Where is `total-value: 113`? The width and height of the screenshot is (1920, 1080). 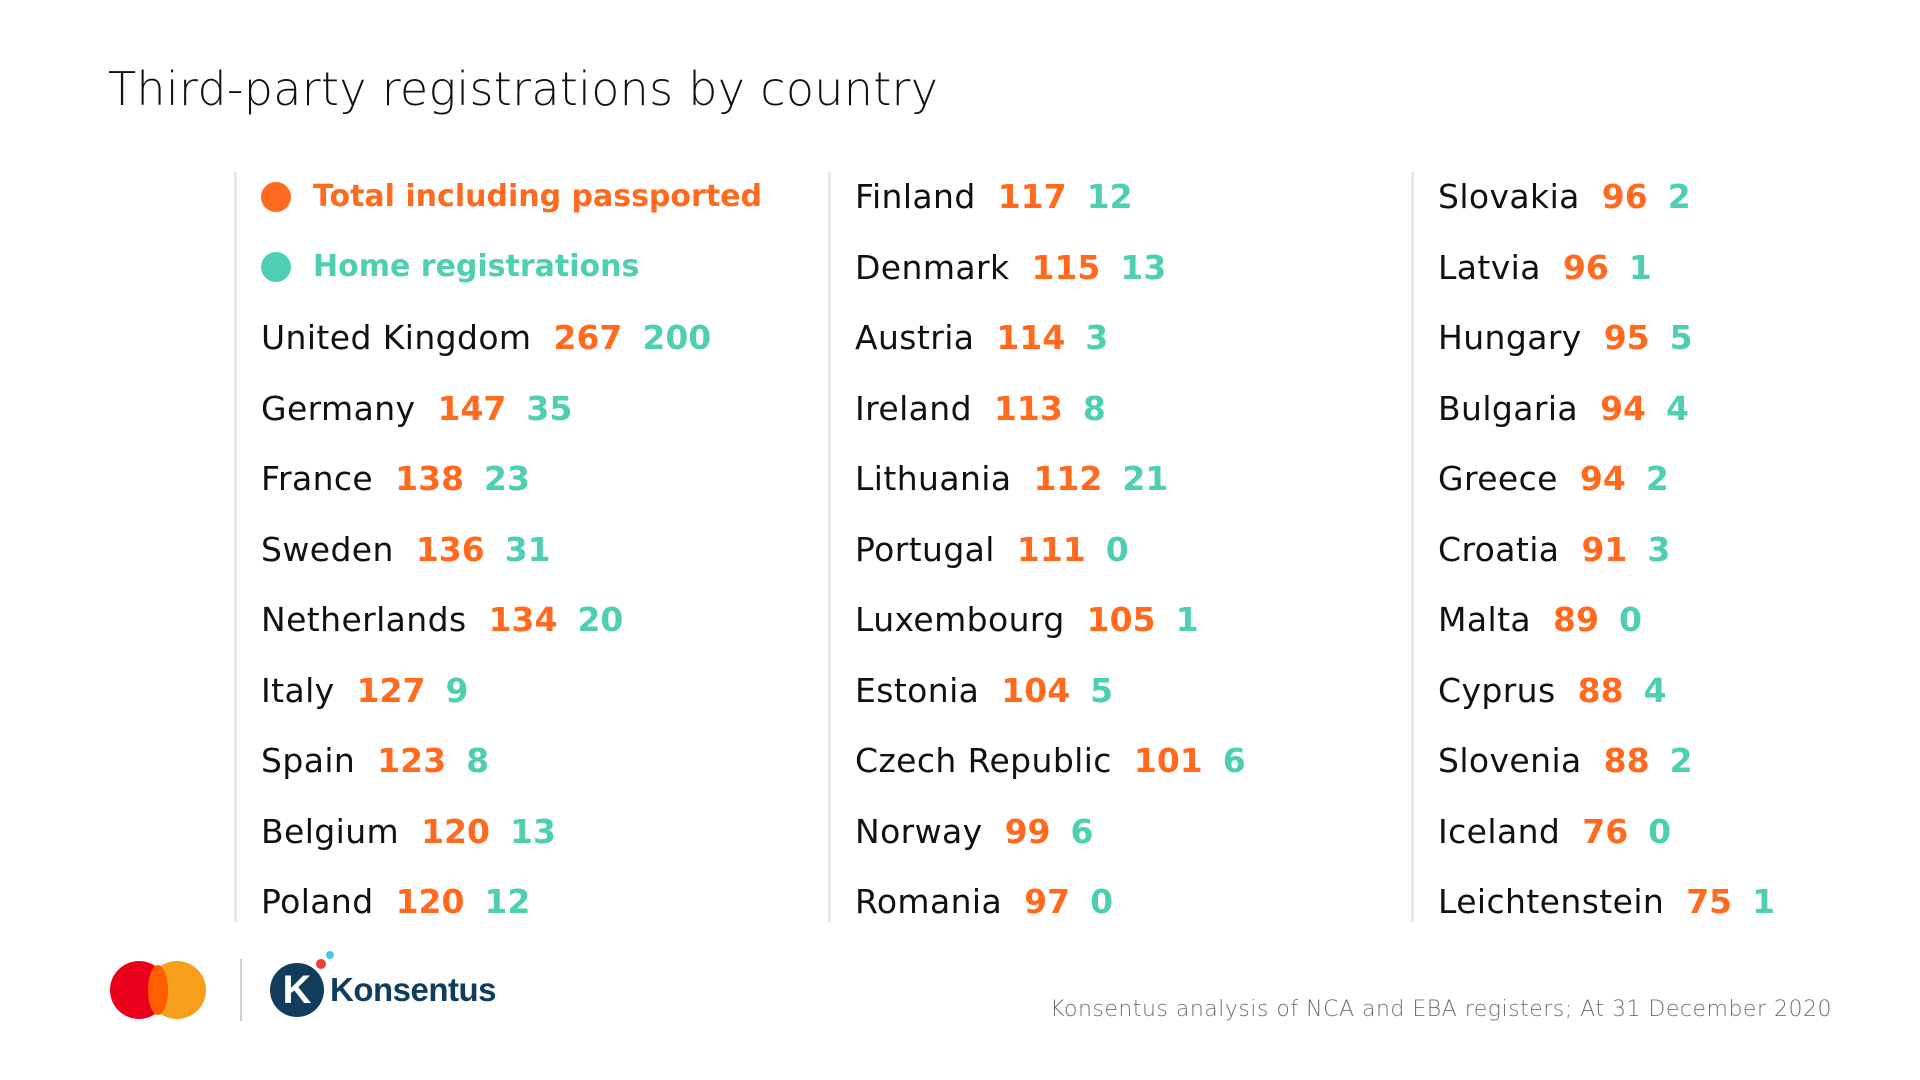 total-value: 113 is located at coordinates (1028, 408).